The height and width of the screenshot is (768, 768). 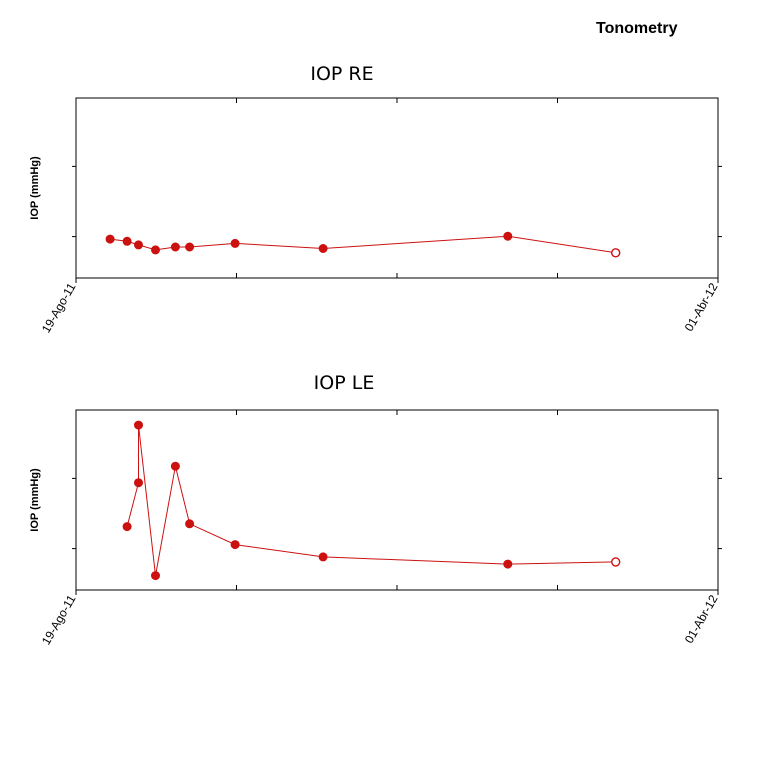 I want to click on page-title: Tonometry, so click(x=637, y=28).